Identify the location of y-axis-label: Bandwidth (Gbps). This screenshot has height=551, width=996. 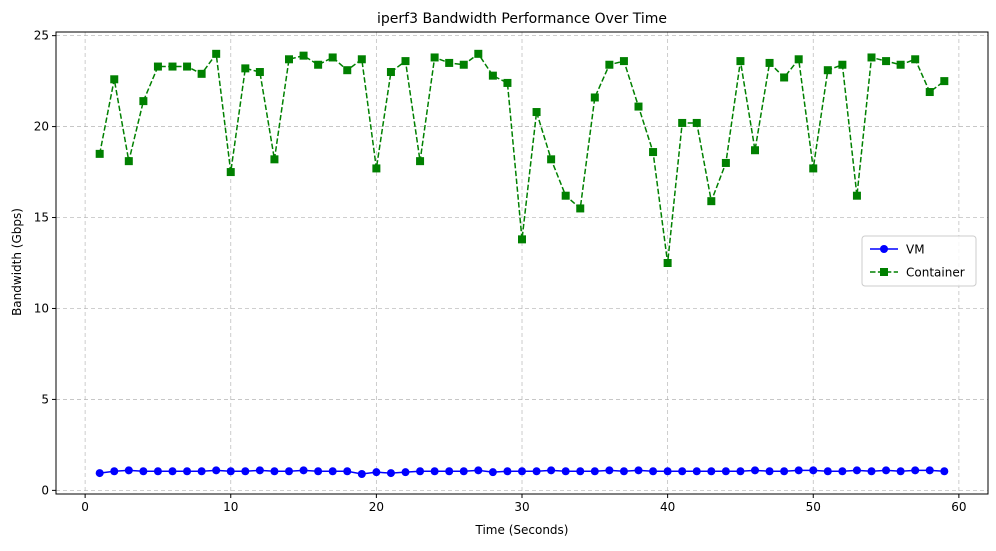
(17, 262).